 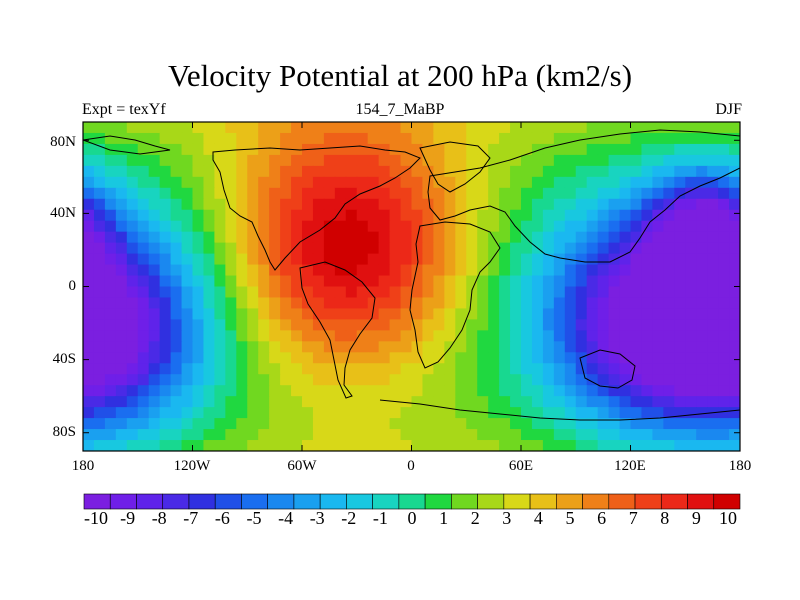 What do you see at coordinates (740, 466) in the screenshot?
I see `lon-tick-180e: 180` at bounding box center [740, 466].